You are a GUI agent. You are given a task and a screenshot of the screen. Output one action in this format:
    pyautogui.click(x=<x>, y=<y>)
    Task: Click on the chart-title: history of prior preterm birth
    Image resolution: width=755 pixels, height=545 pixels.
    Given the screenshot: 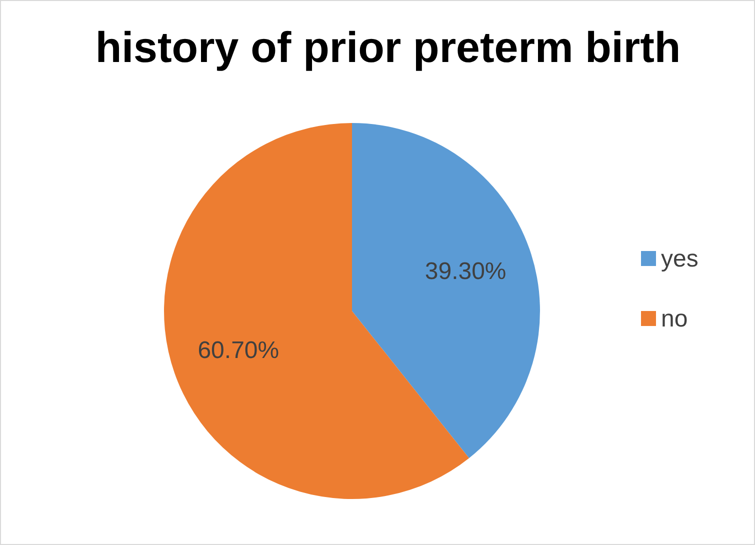 What is the action you would take?
    pyautogui.click(x=388, y=48)
    